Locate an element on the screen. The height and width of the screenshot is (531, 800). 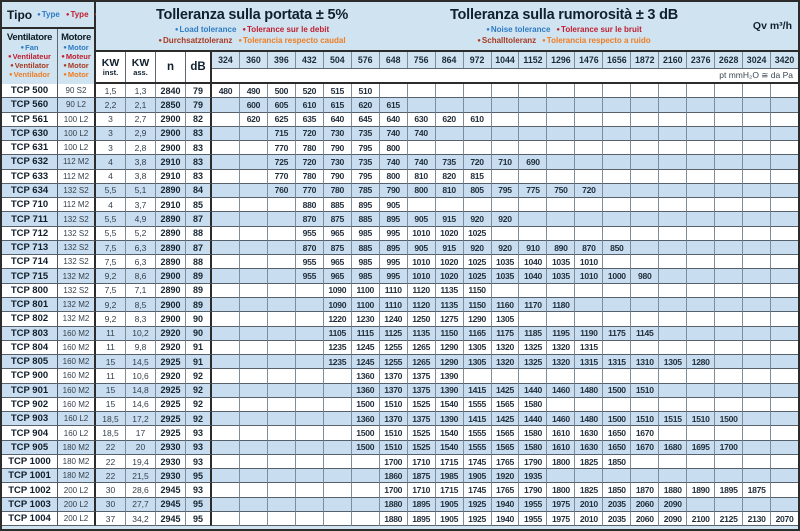
motore-translations: ● Motor ● Moteur ● Motor ● Motor is located at coordinates (76, 61).